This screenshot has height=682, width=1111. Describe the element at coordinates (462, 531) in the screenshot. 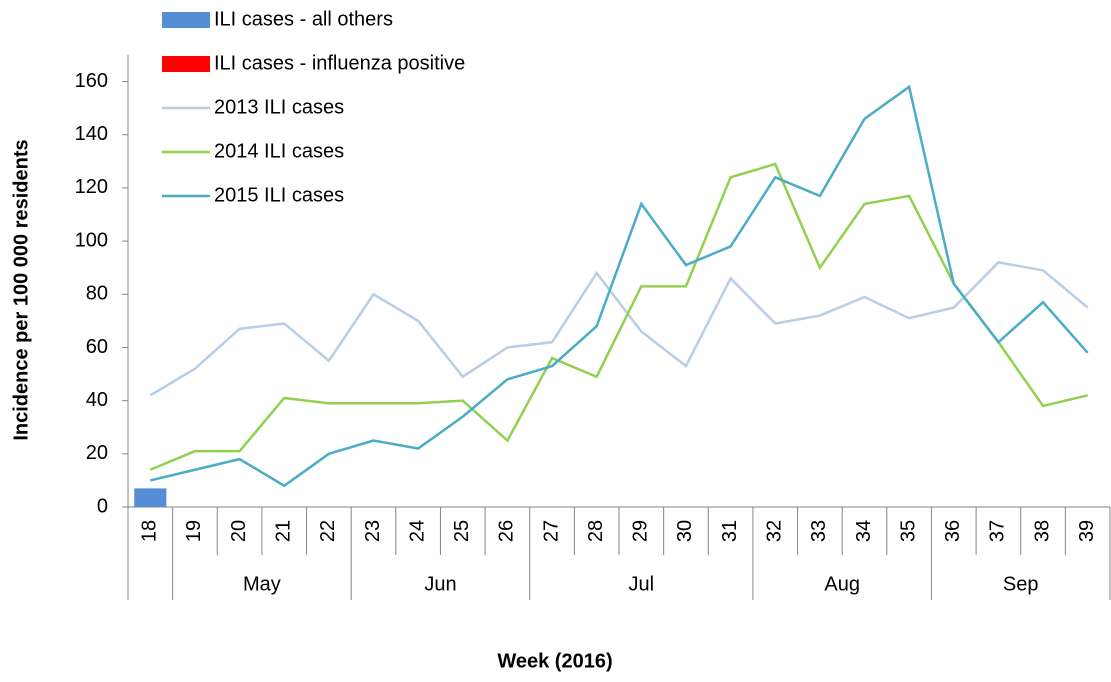

I see `x-tick-label: 25` at that location.